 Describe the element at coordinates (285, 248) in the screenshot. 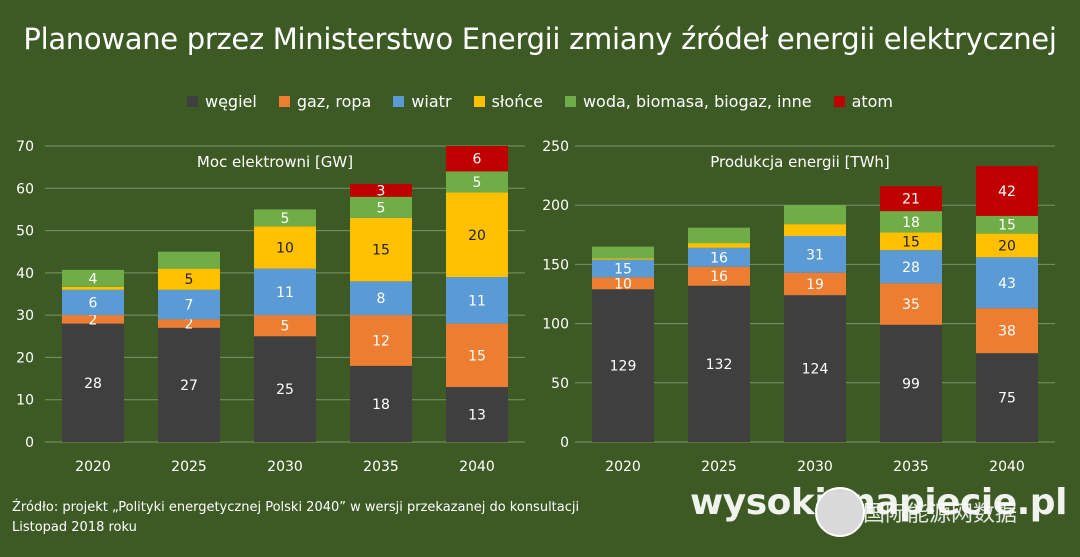

I see `data-label: 10` at that location.